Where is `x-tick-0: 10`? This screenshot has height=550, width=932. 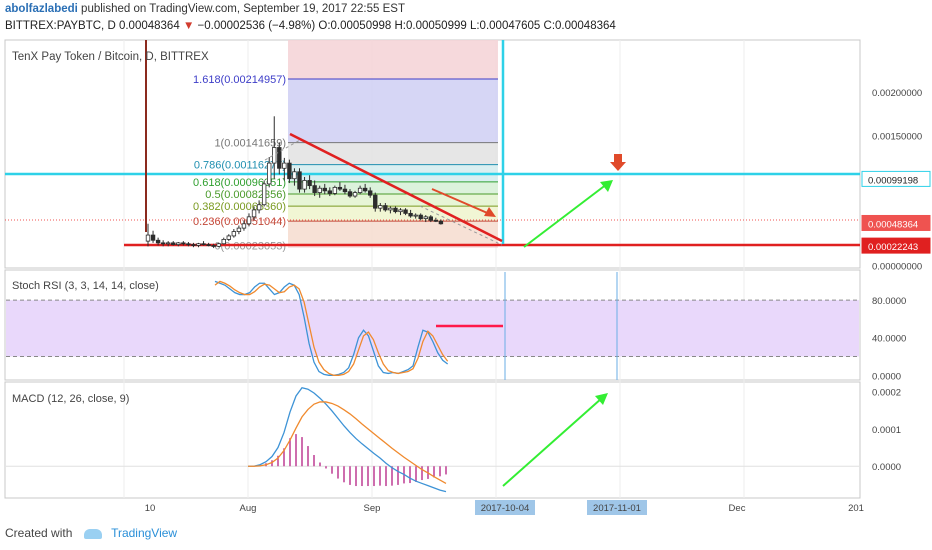 x-tick-0: 10 is located at coordinates (150, 508).